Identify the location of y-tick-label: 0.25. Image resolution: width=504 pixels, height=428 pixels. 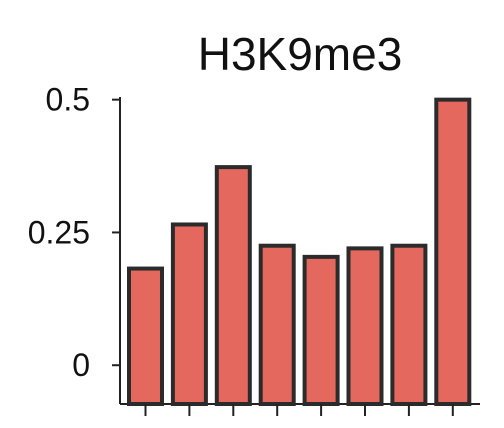
(59, 232).